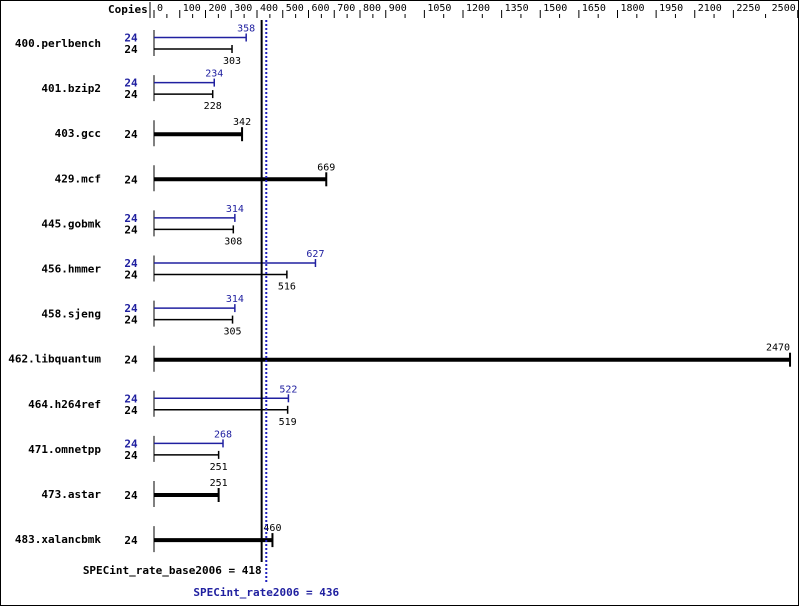  I want to click on benchmark-name: 400.perlbench, so click(58, 43).